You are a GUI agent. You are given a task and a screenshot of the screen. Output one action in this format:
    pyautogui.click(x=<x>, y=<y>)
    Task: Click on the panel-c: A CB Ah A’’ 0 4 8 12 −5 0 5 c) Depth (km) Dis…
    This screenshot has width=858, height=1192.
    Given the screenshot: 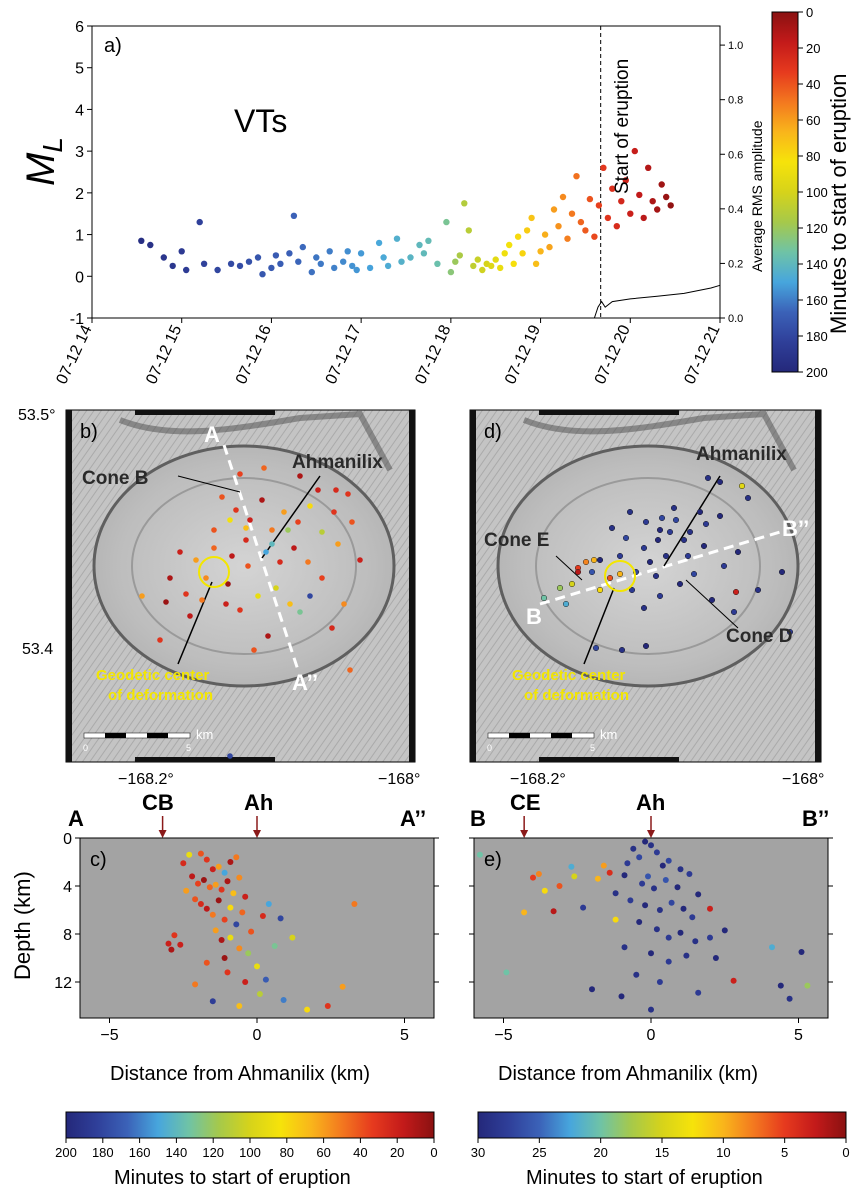 What is the action you would take?
    pyautogui.click(x=224, y=937)
    